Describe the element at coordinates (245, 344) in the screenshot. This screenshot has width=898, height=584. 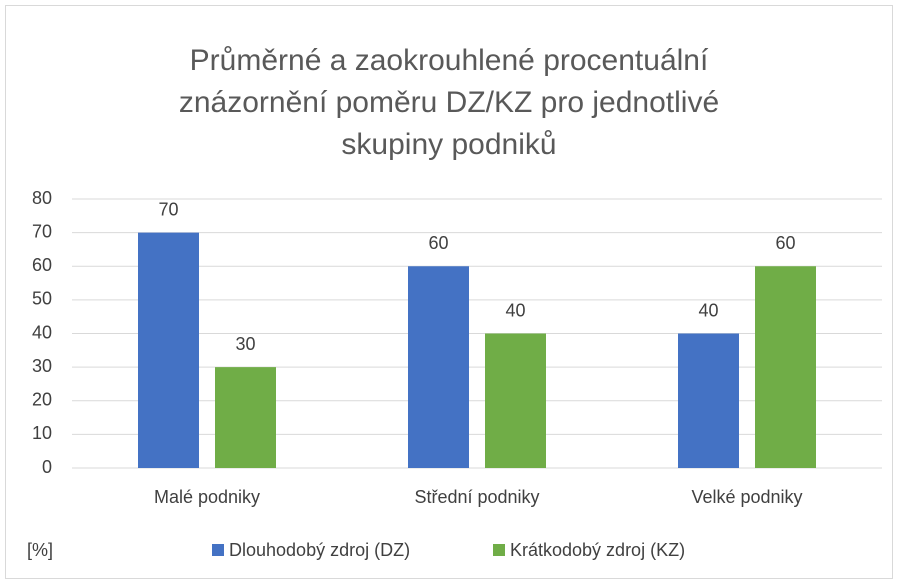
I see `data-label: 30` at that location.